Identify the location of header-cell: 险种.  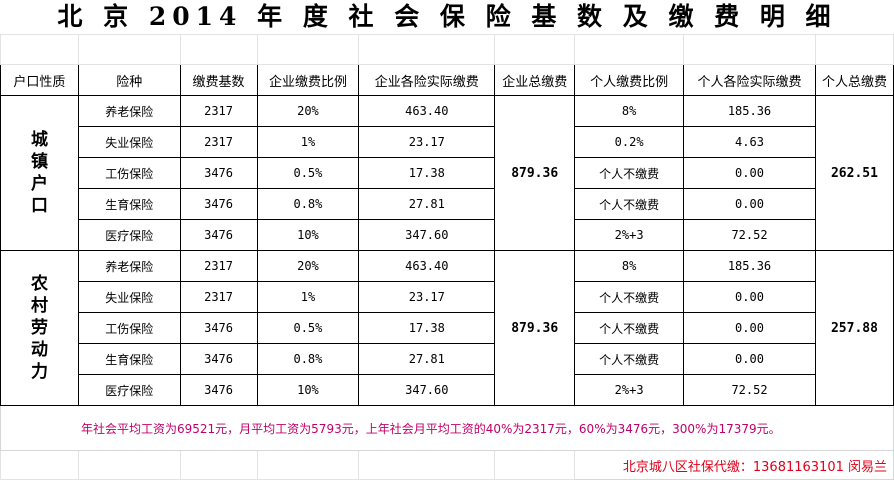
(129, 80).